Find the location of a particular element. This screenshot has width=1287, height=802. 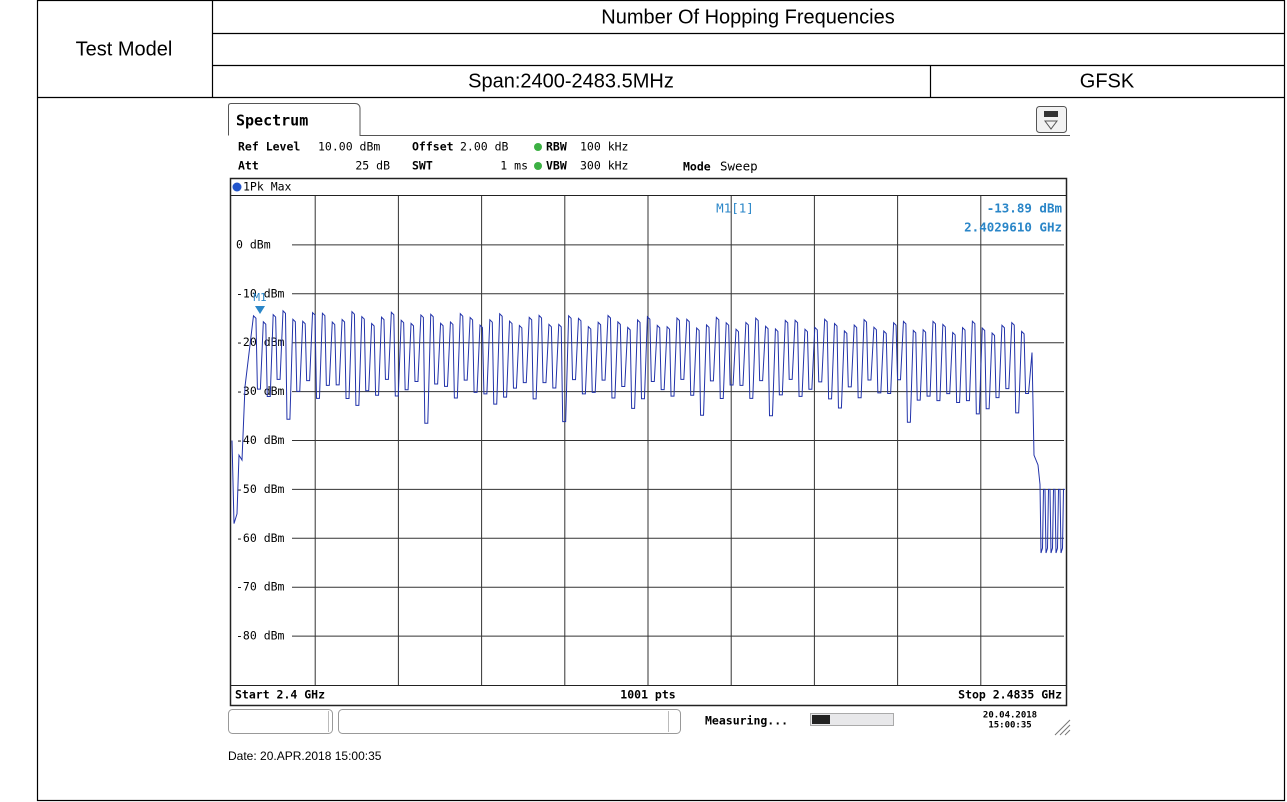

status-date: 20.04.2018 is located at coordinates (1010, 716).